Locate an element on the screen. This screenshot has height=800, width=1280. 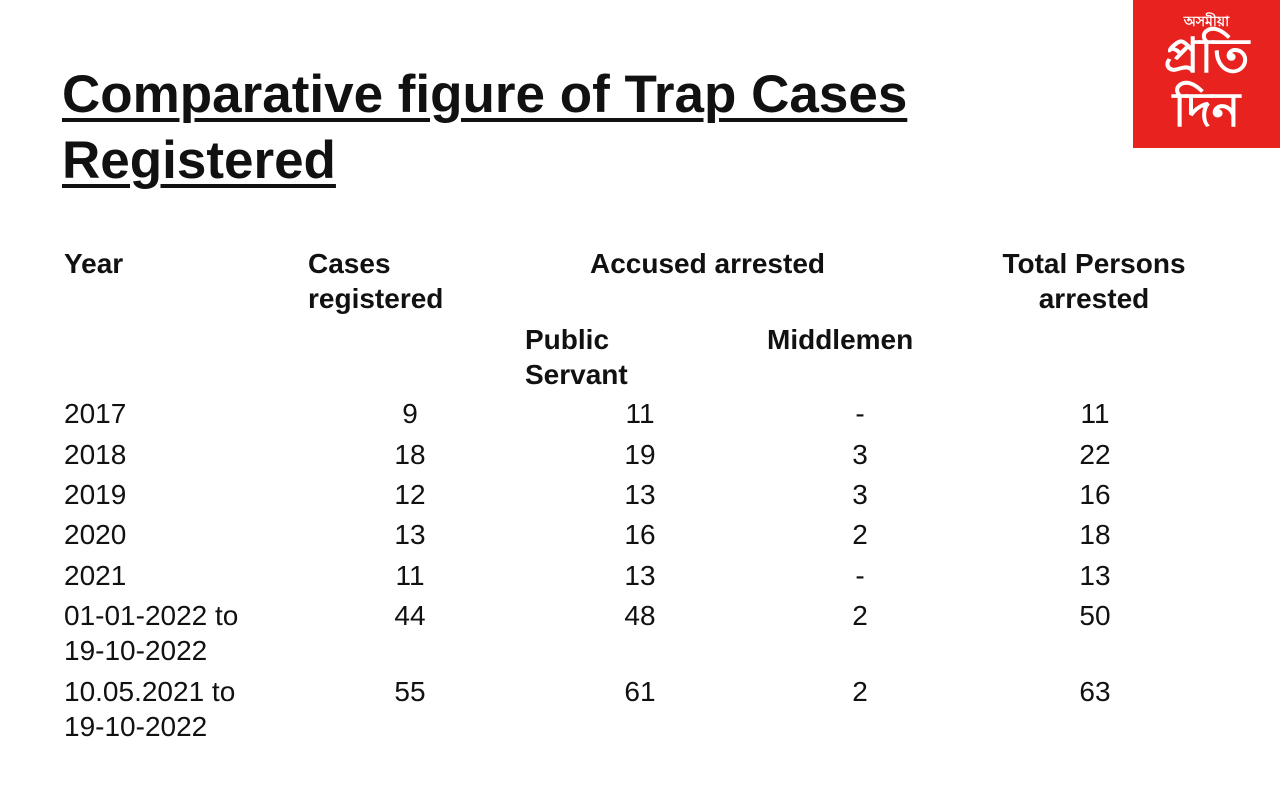
header-middlemen: Middlemen is located at coordinates (840, 339).